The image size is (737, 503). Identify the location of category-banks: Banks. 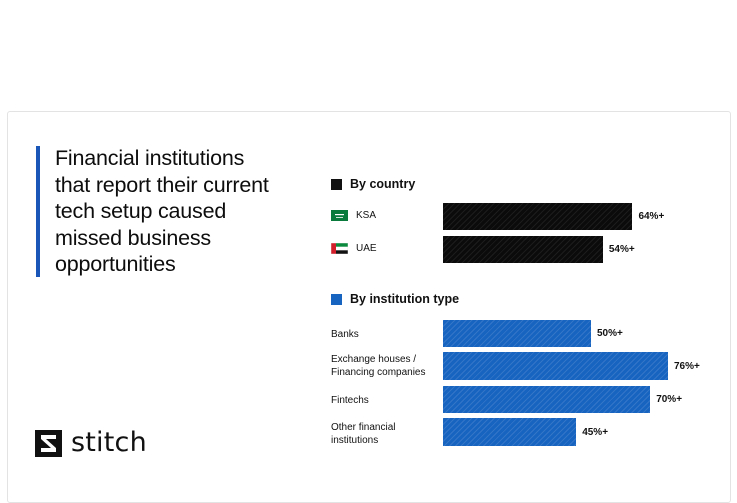
(345, 334).